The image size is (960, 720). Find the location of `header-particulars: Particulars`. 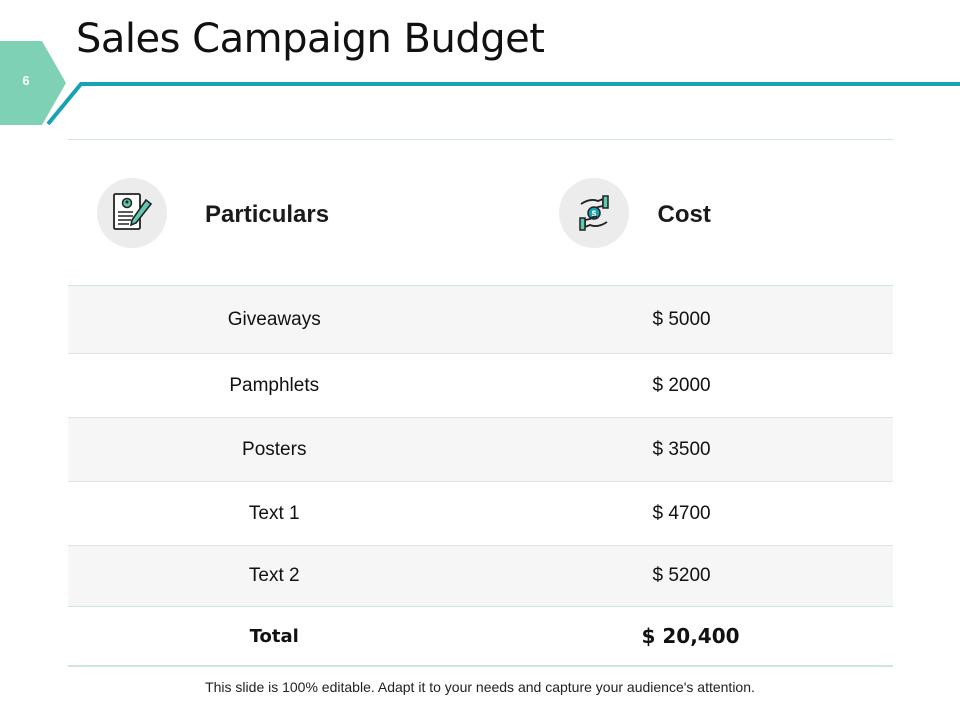

header-particulars: Particulars is located at coordinates (274, 212).